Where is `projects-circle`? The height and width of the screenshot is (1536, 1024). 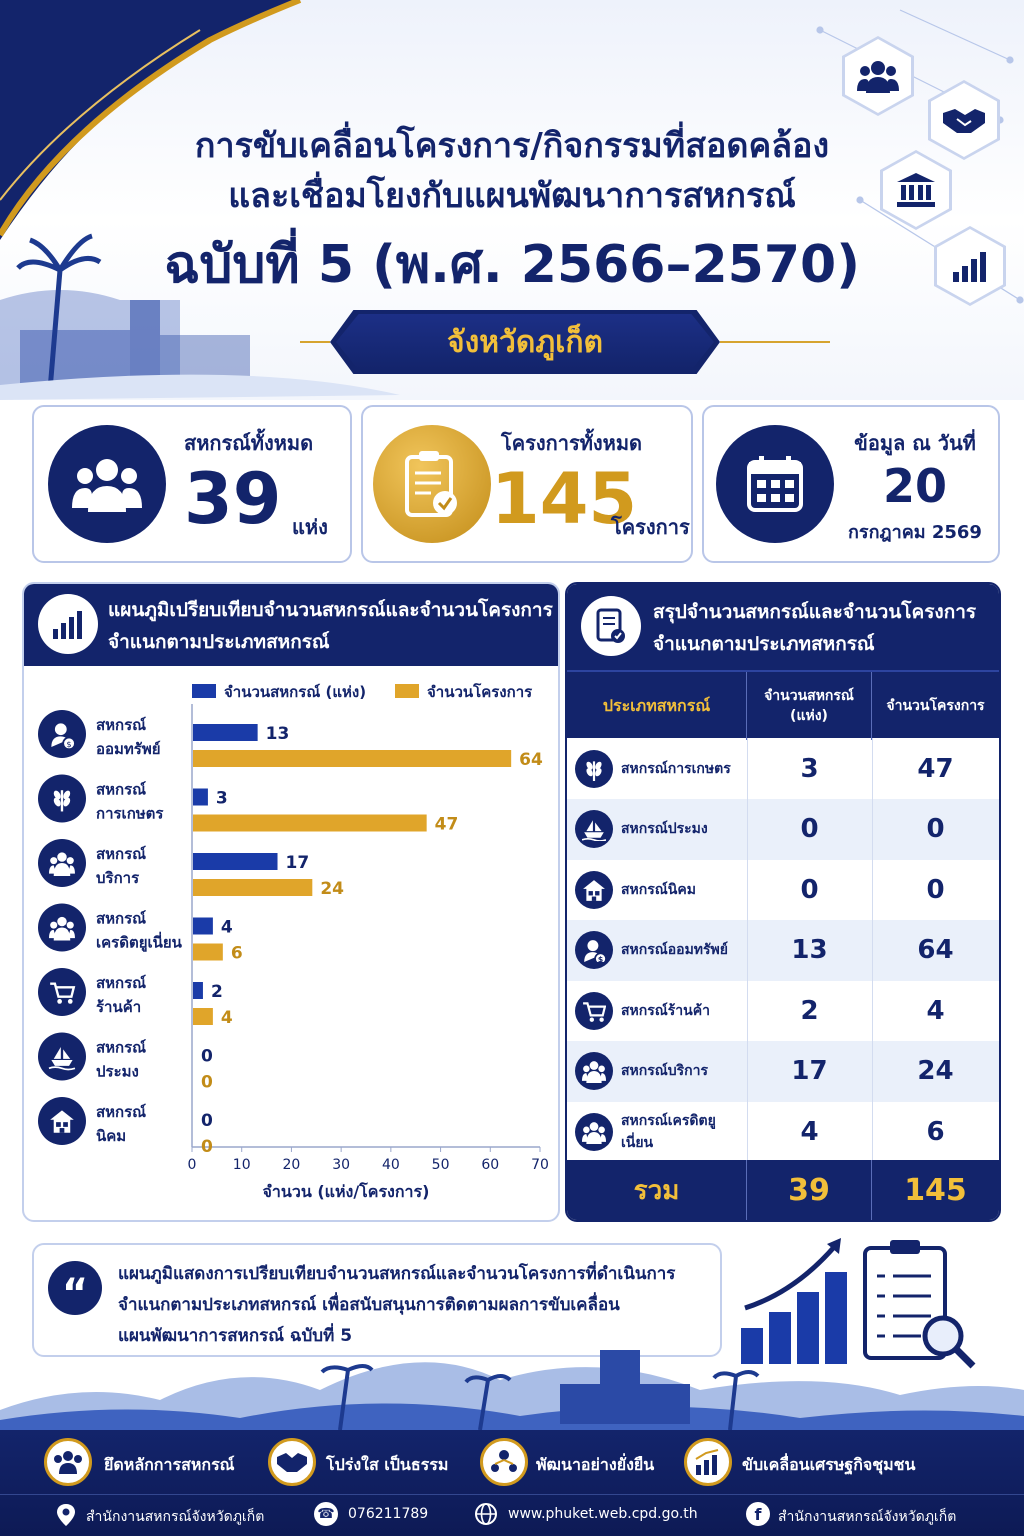
projects-circle is located at coordinates (432, 484).